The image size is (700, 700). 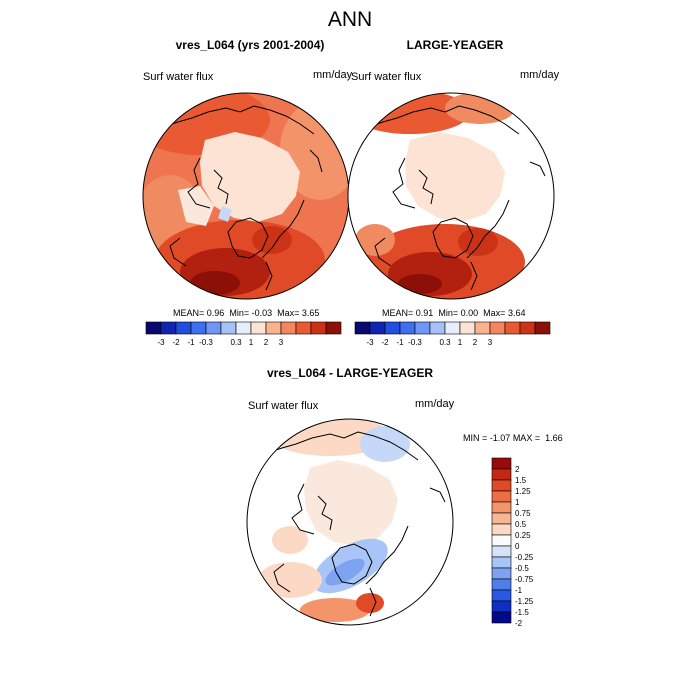 I want to click on panel-1-field-arctic, so click(x=250, y=177).